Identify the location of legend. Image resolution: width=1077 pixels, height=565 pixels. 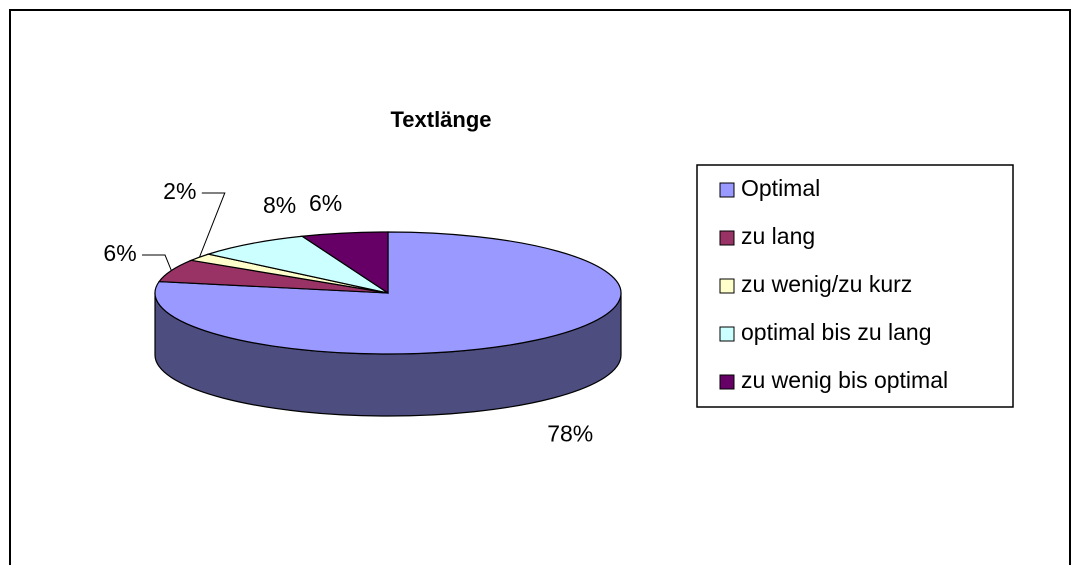
(855, 286).